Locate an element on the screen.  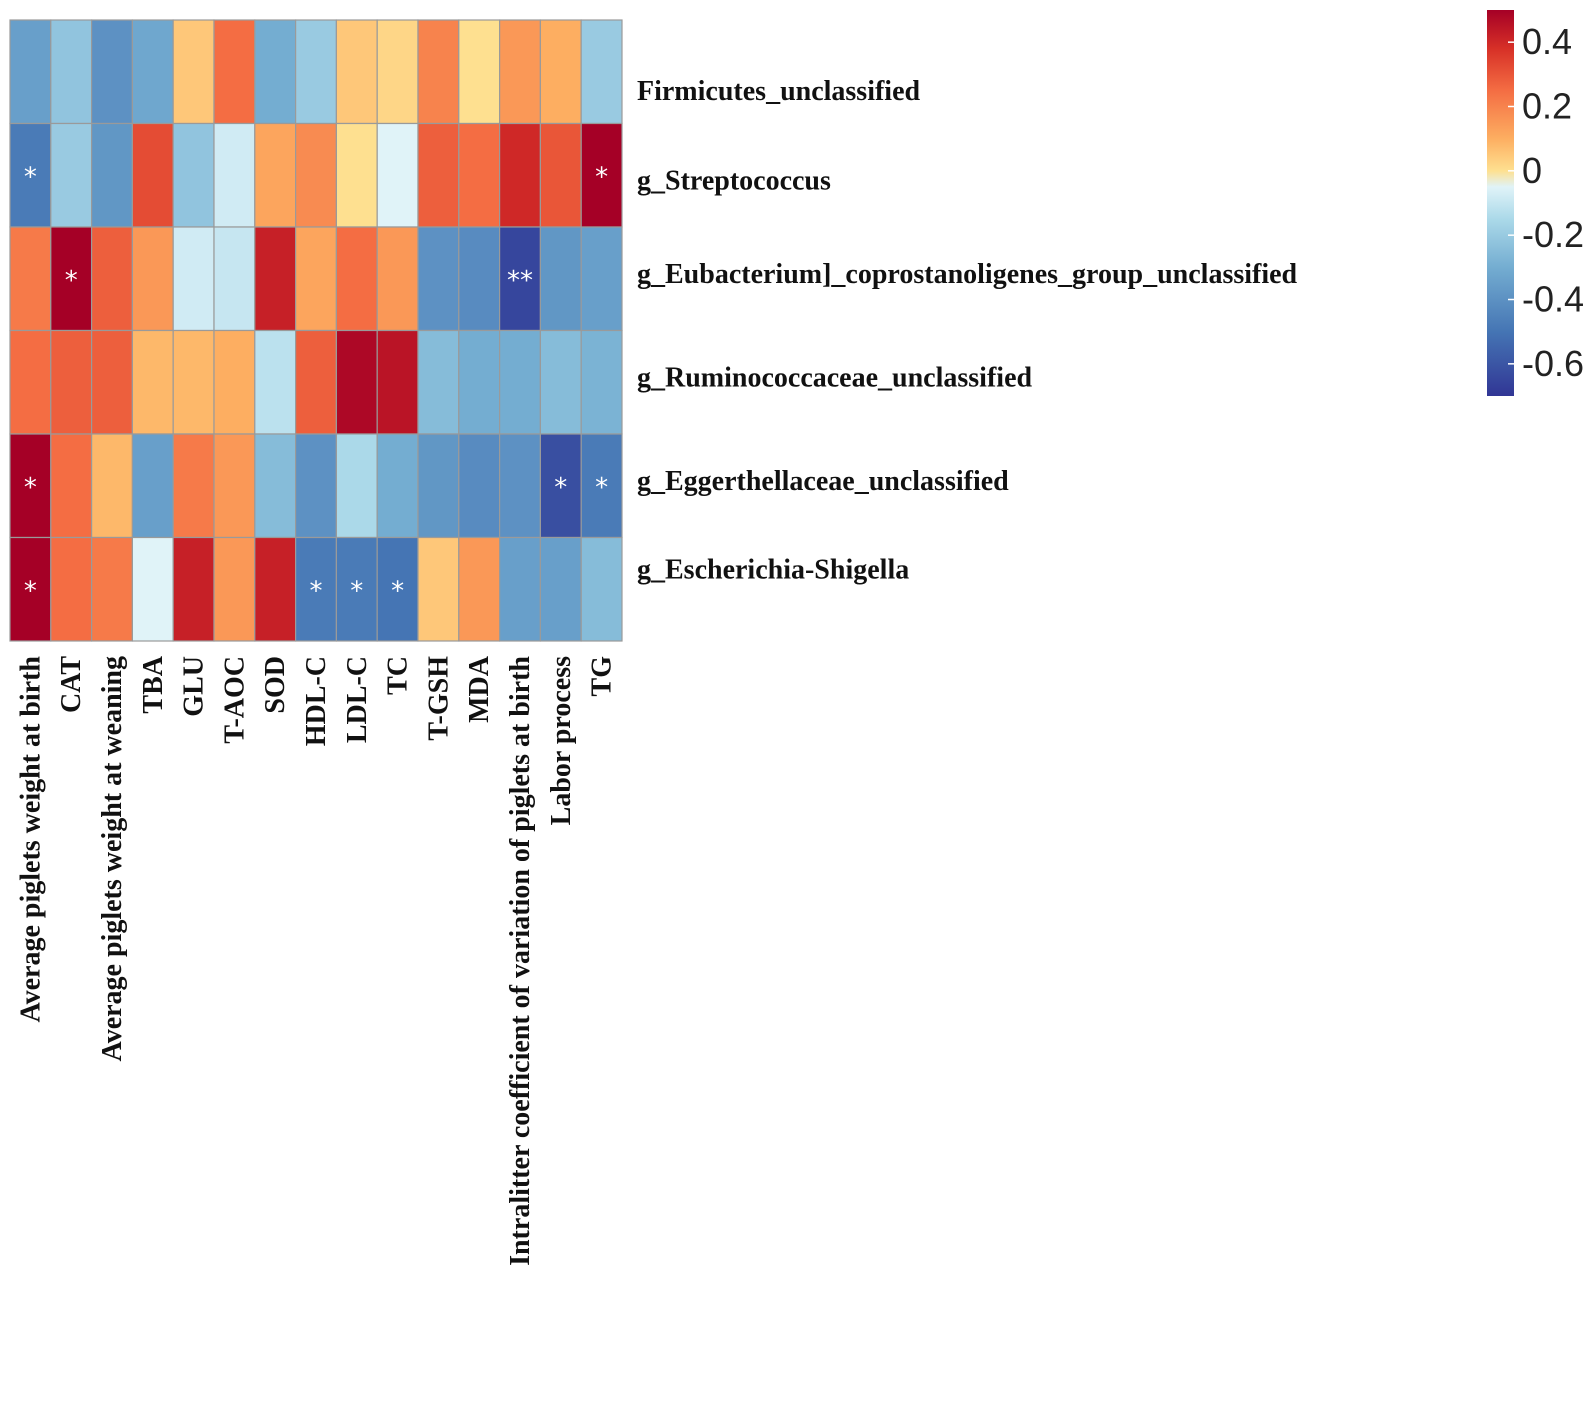
heatmap-cell-r2-c5 is located at coordinates (234, 279).